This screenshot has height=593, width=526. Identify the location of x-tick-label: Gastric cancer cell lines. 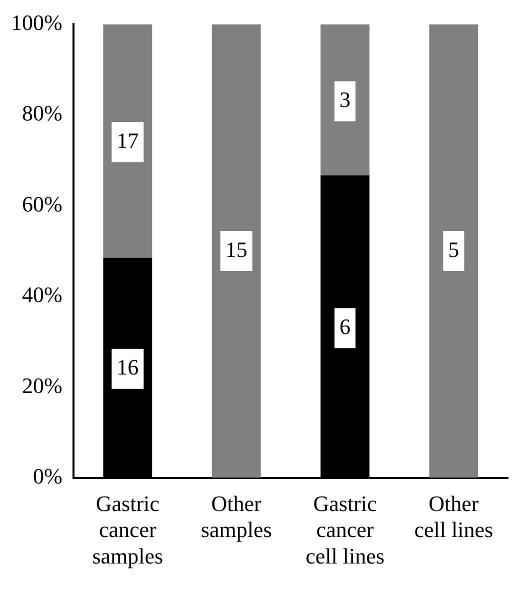
(345, 529).